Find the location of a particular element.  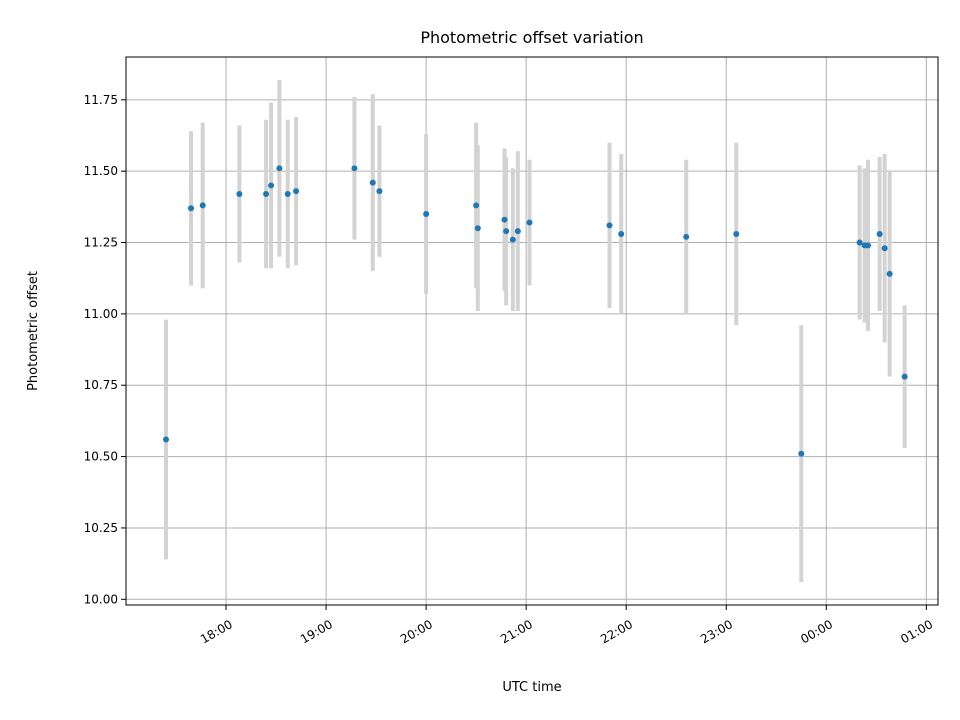

y-axis-label: Photometric offset is located at coordinates (33, 331).